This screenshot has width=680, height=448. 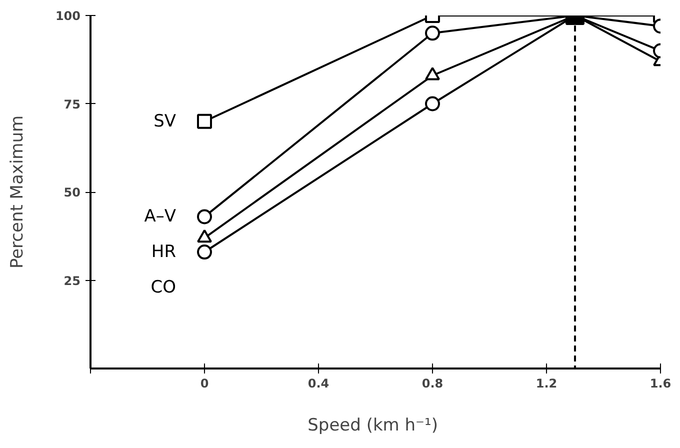 What do you see at coordinates (163, 252) in the screenshot?
I see `series-label: HR` at bounding box center [163, 252].